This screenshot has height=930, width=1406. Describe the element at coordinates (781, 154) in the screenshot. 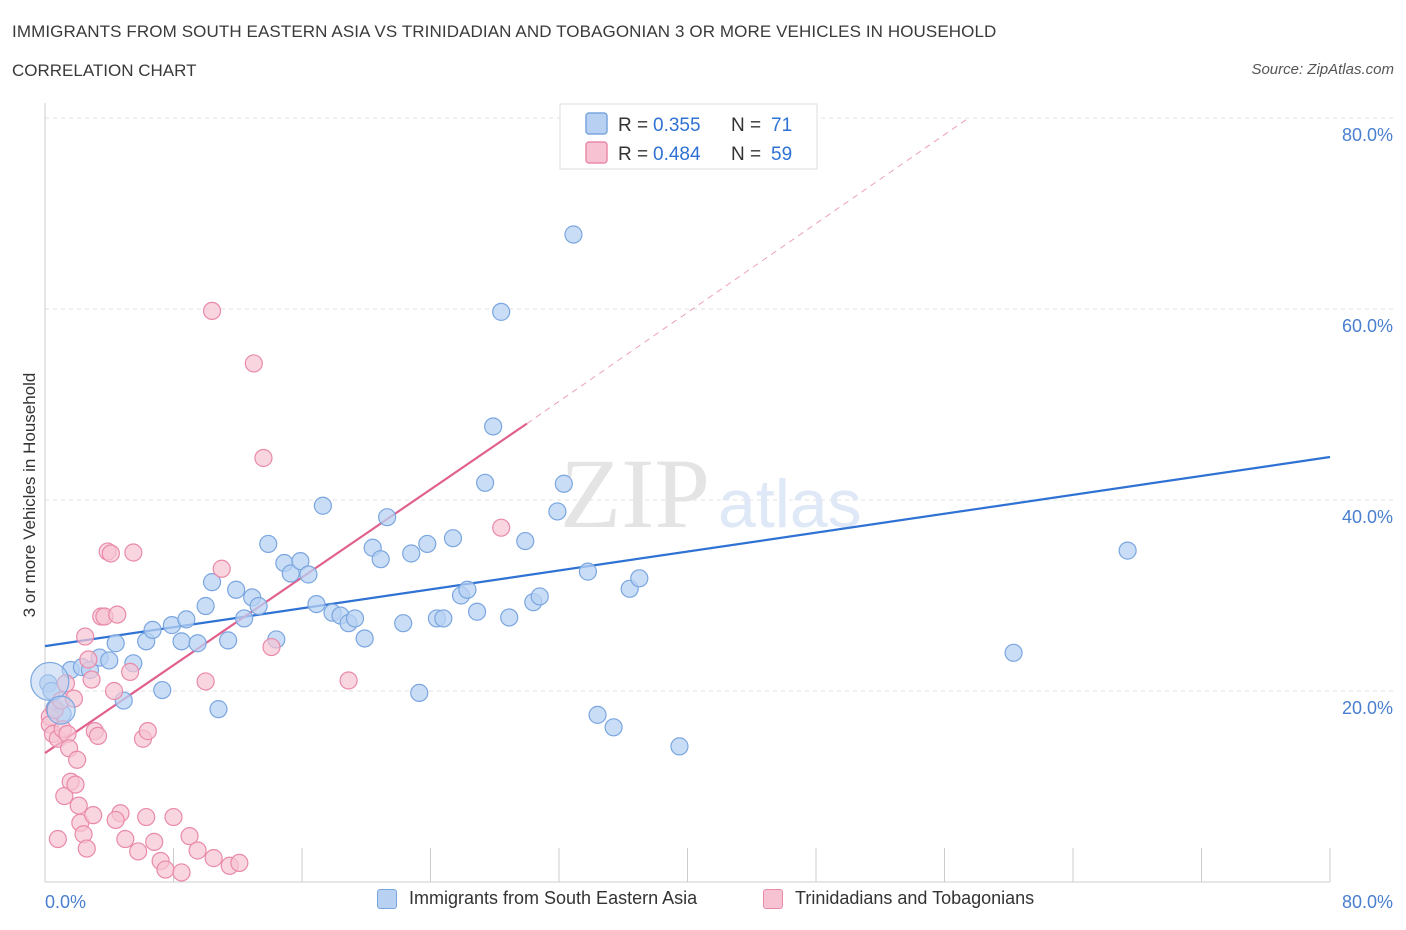

I see `legend-n-value-2: 59` at that location.